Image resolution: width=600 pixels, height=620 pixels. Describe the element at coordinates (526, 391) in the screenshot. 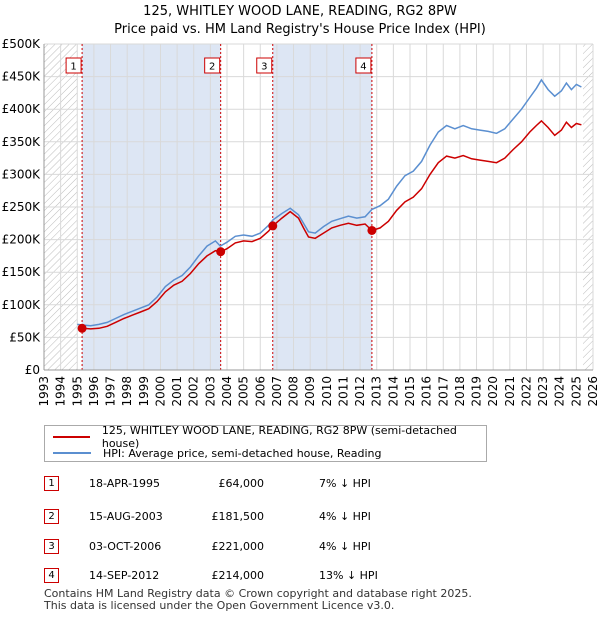

I see `x-tick-label: 2022` at that location.